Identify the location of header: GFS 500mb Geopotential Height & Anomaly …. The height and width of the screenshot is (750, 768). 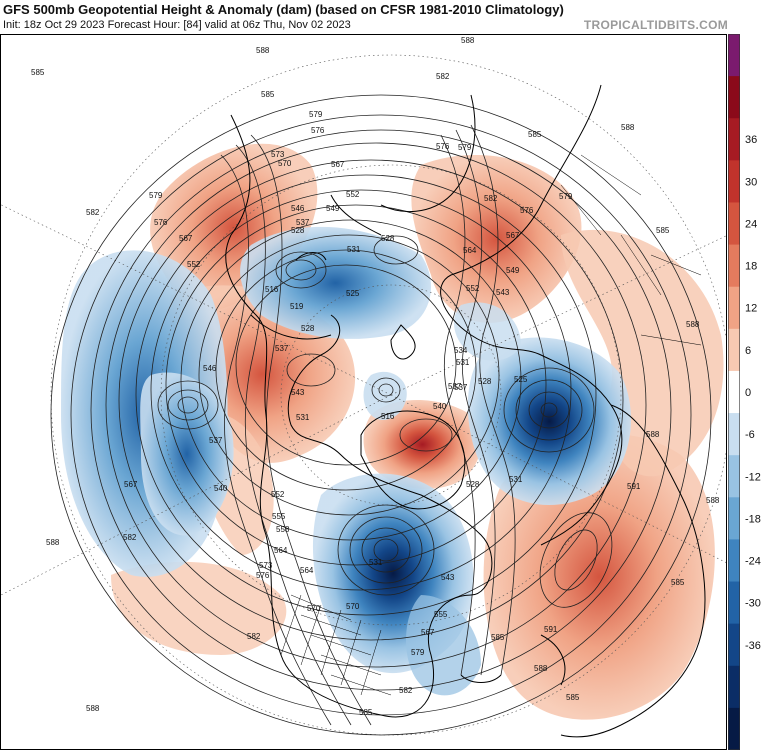
(384, 17).